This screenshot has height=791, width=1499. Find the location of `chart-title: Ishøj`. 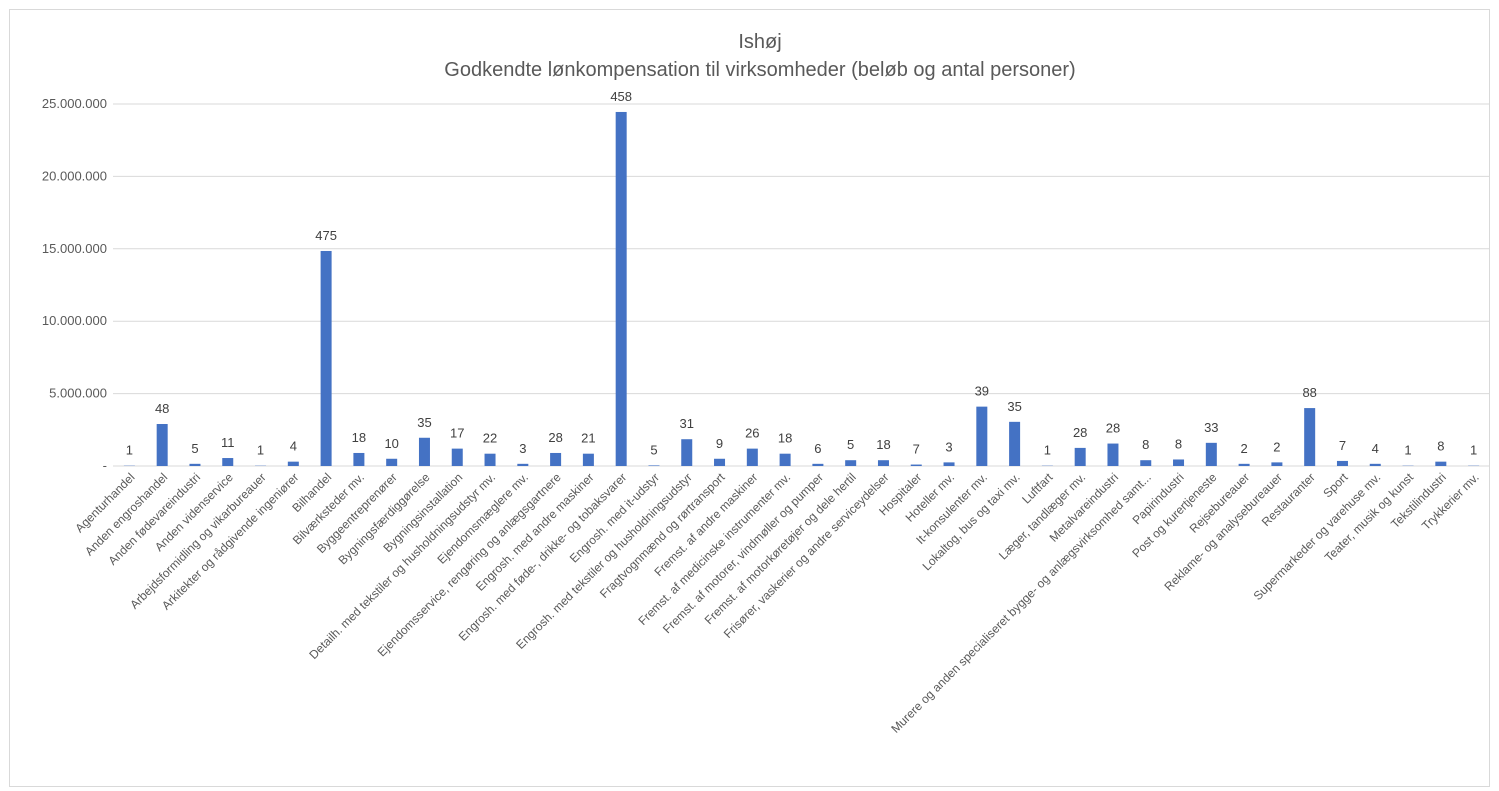

chart-title: Ishøj is located at coordinates (759, 42).